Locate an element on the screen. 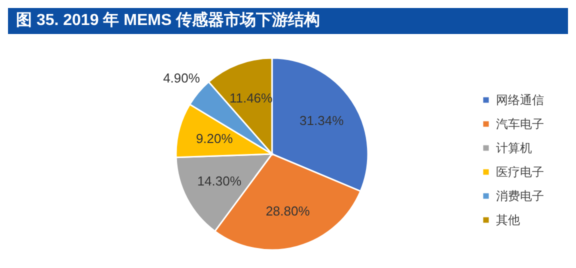 The width and height of the screenshot is (576, 268). legend-label: 汽车电子 is located at coordinates (520, 124).